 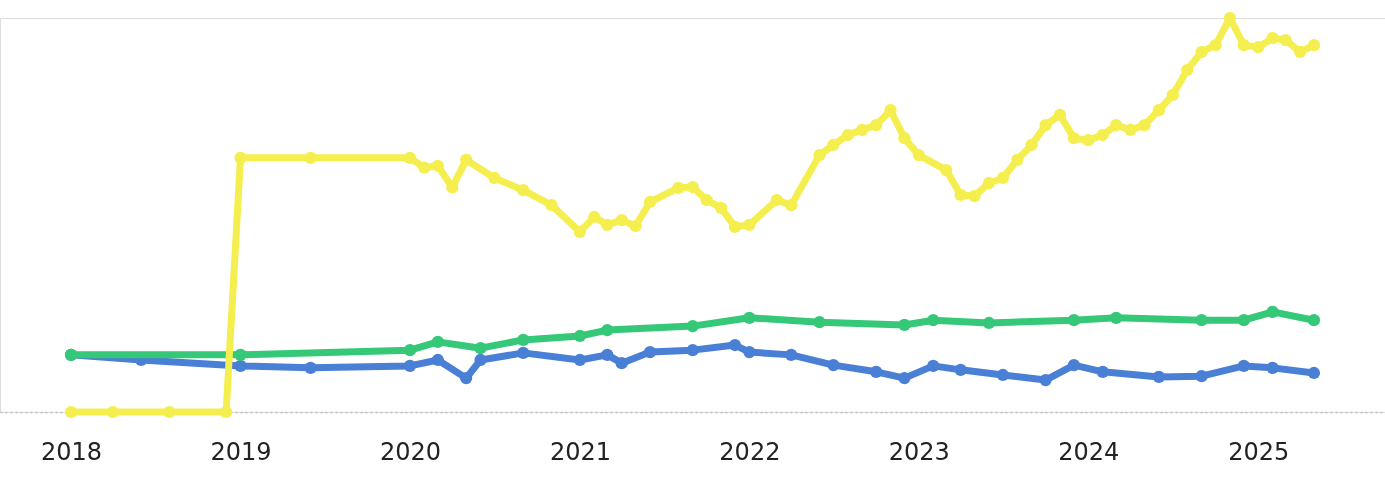 What do you see at coordinates (1089, 451) in the screenshot?
I see `x-tick-label: 2024` at bounding box center [1089, 451].